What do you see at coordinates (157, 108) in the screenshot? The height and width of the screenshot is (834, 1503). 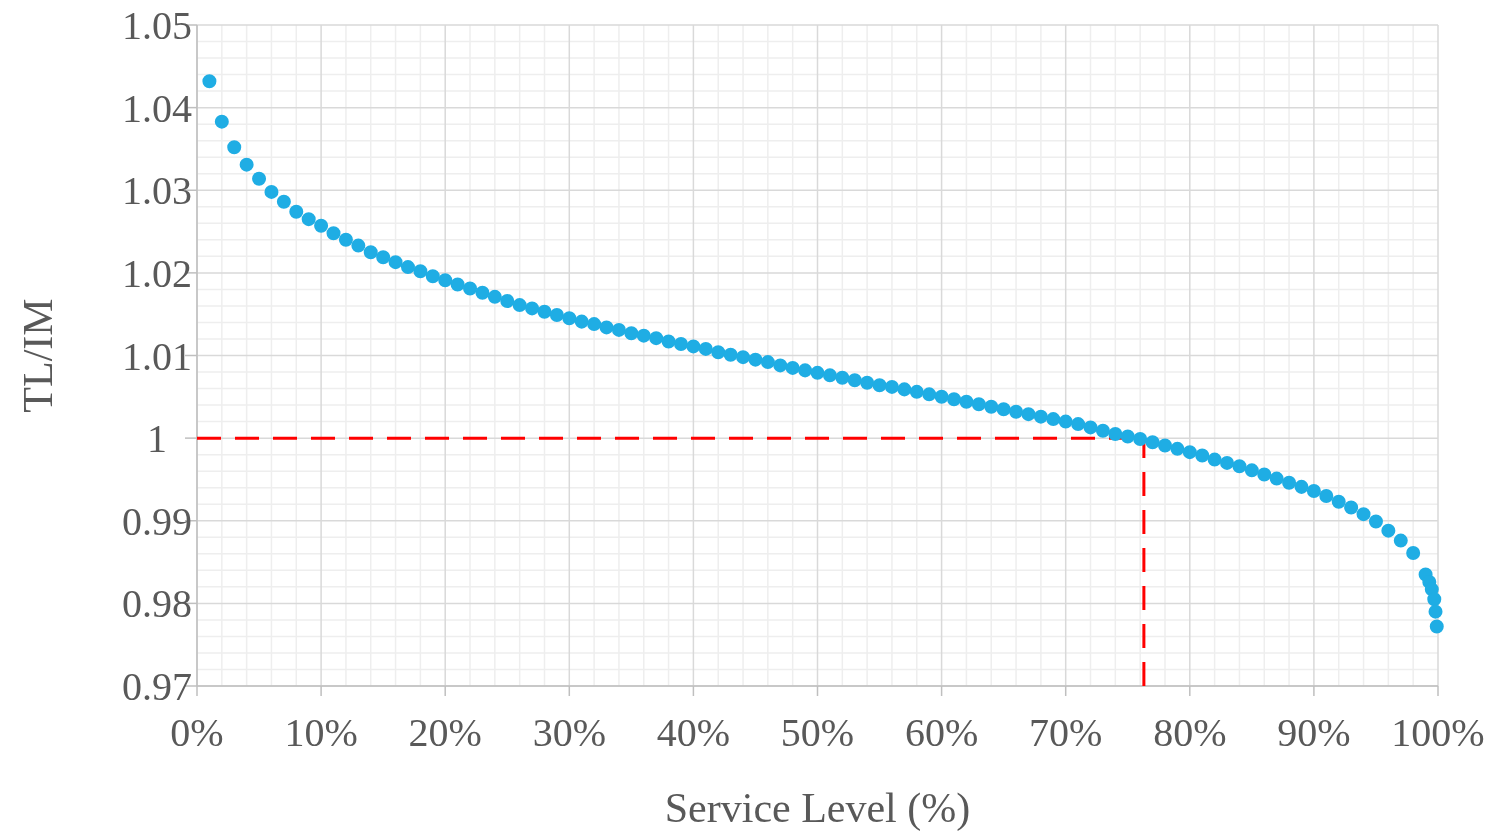 I see `y-tick-label: 1.04` at bounding box center [157, 108].